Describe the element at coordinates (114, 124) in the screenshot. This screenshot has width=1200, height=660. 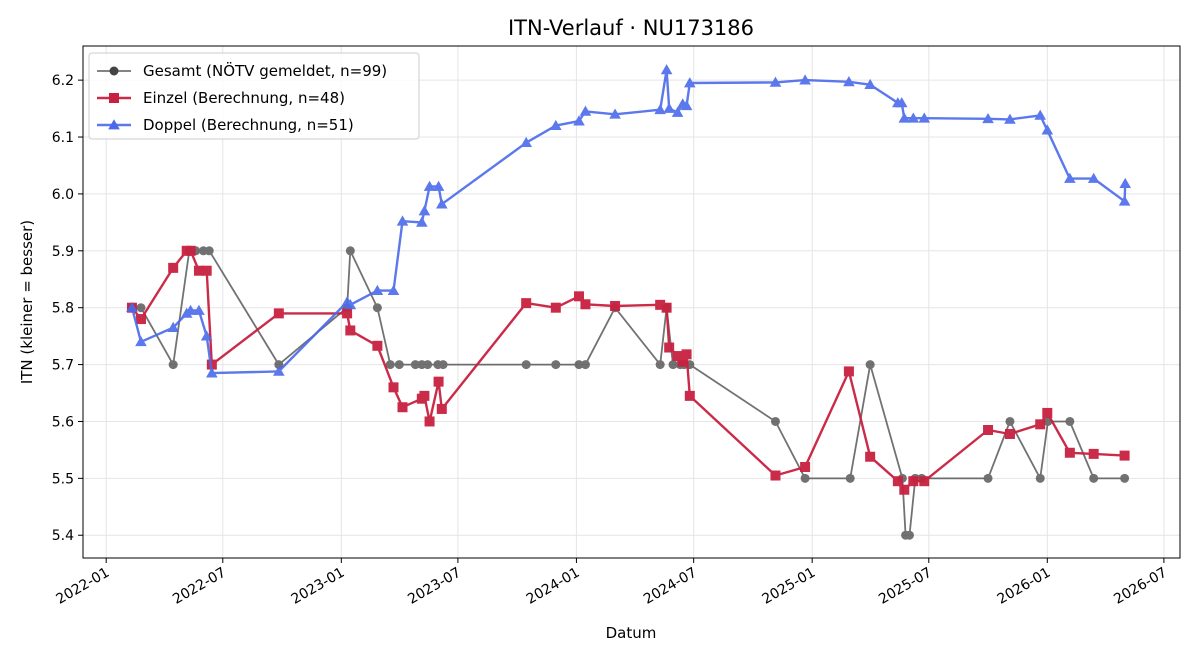
I see `legend-marker-doppel` at that location.